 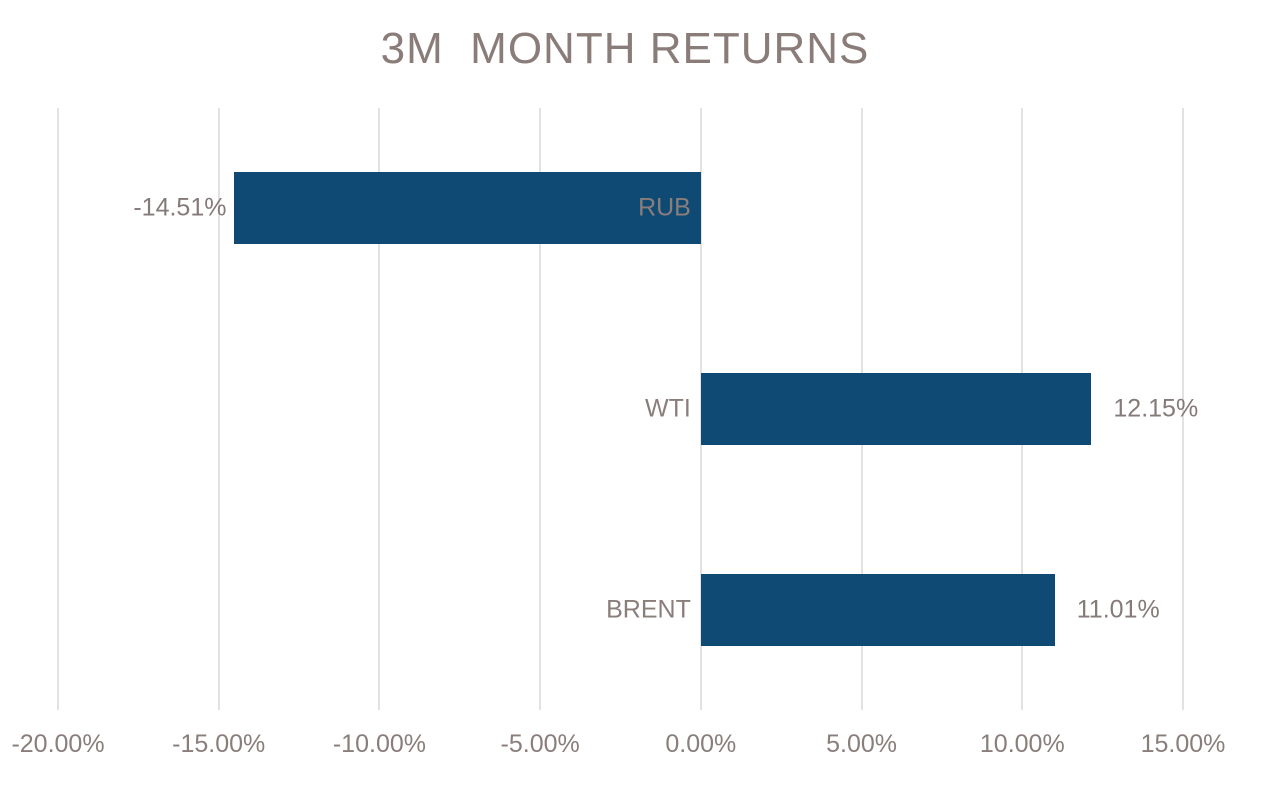 I want to click on x-tick-label: 5.00%, so click(x=862, y=744).